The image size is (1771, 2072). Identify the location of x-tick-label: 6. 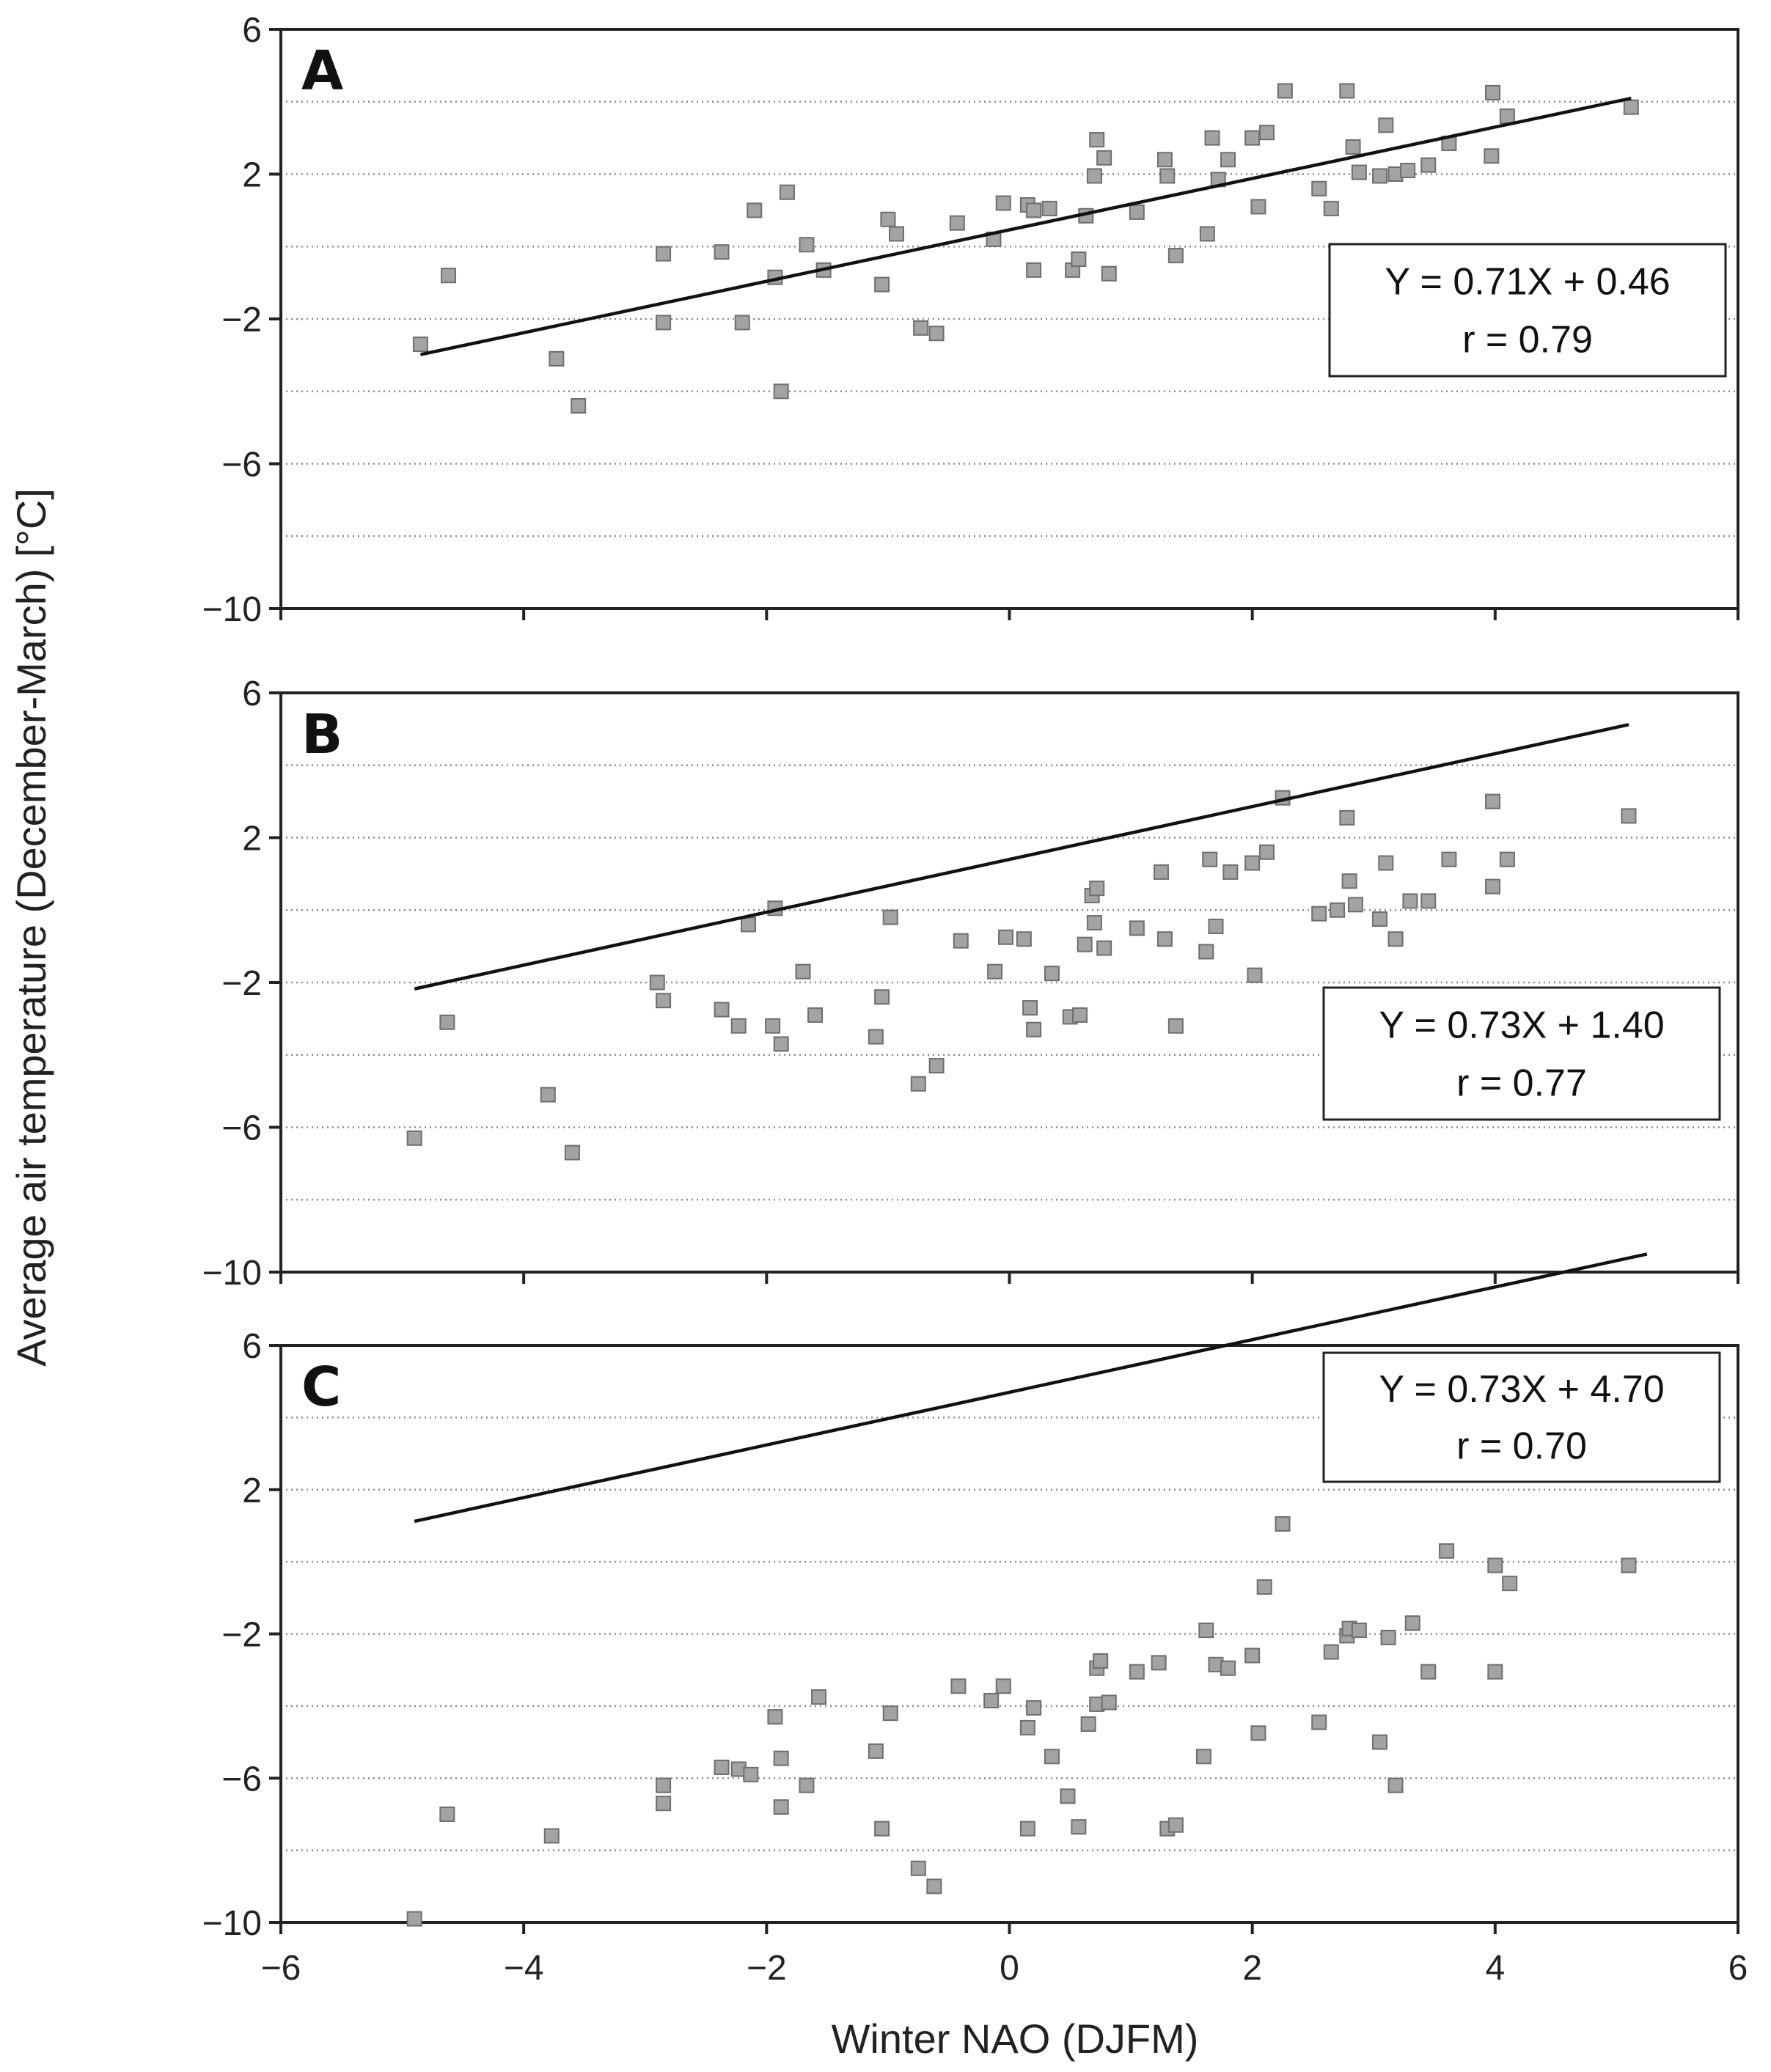
(1738, 1969).